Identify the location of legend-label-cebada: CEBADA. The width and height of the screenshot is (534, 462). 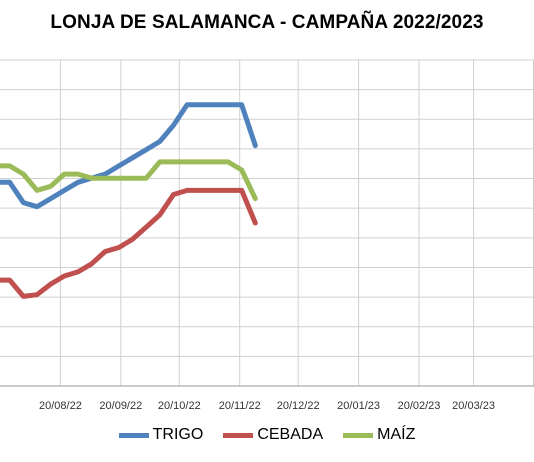
(290, 434).